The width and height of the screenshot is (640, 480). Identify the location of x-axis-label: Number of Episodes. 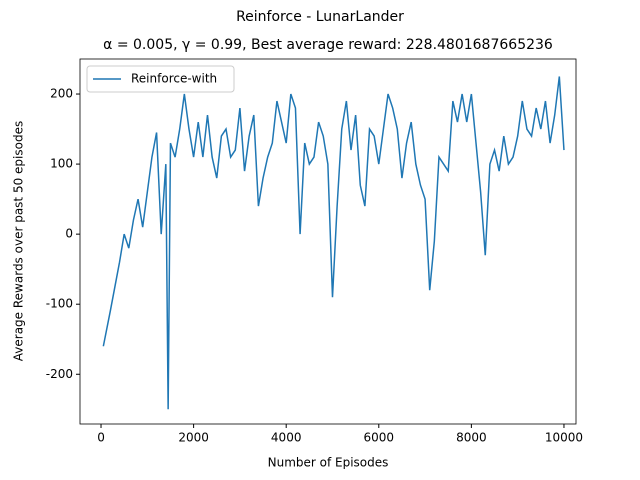
(328, 463).